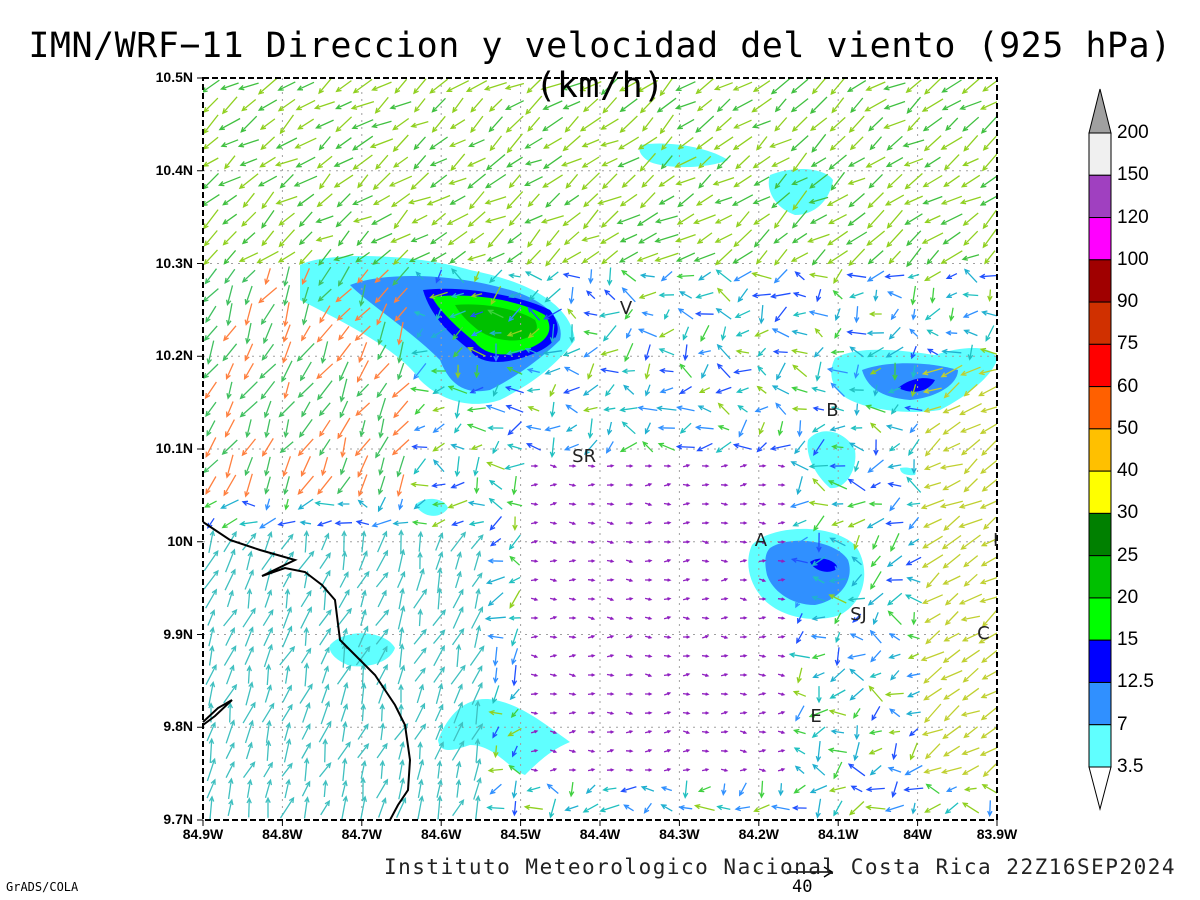 This screenshot has height=900, width=1200. Describe the element at coordinates (362, 834) in the screenshot. I see `x-tick-label: 84.7W` at that location.